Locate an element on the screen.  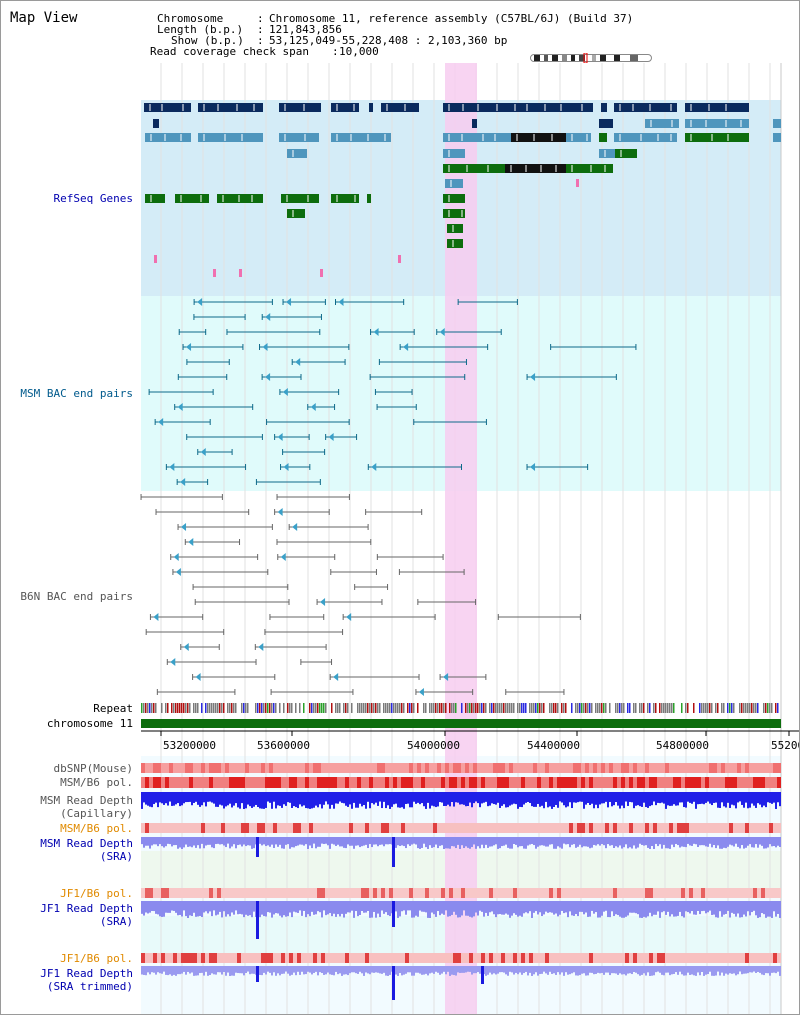
track-label-jf1-b6-pol: JF1/B6 pol. is located at coordinates (96, 893).